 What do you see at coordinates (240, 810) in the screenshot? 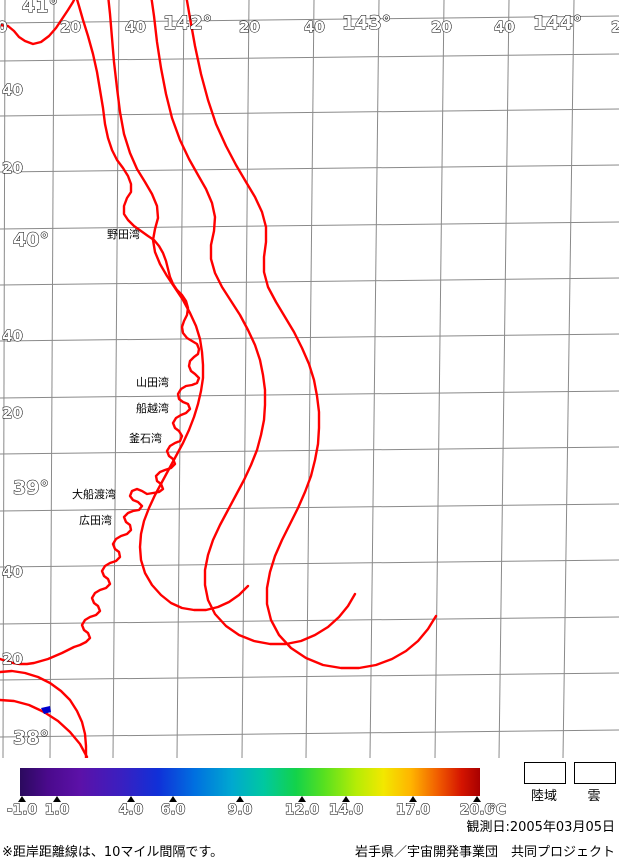
I see `colorbar-label: 9.0` at bounding box center [240, 810].